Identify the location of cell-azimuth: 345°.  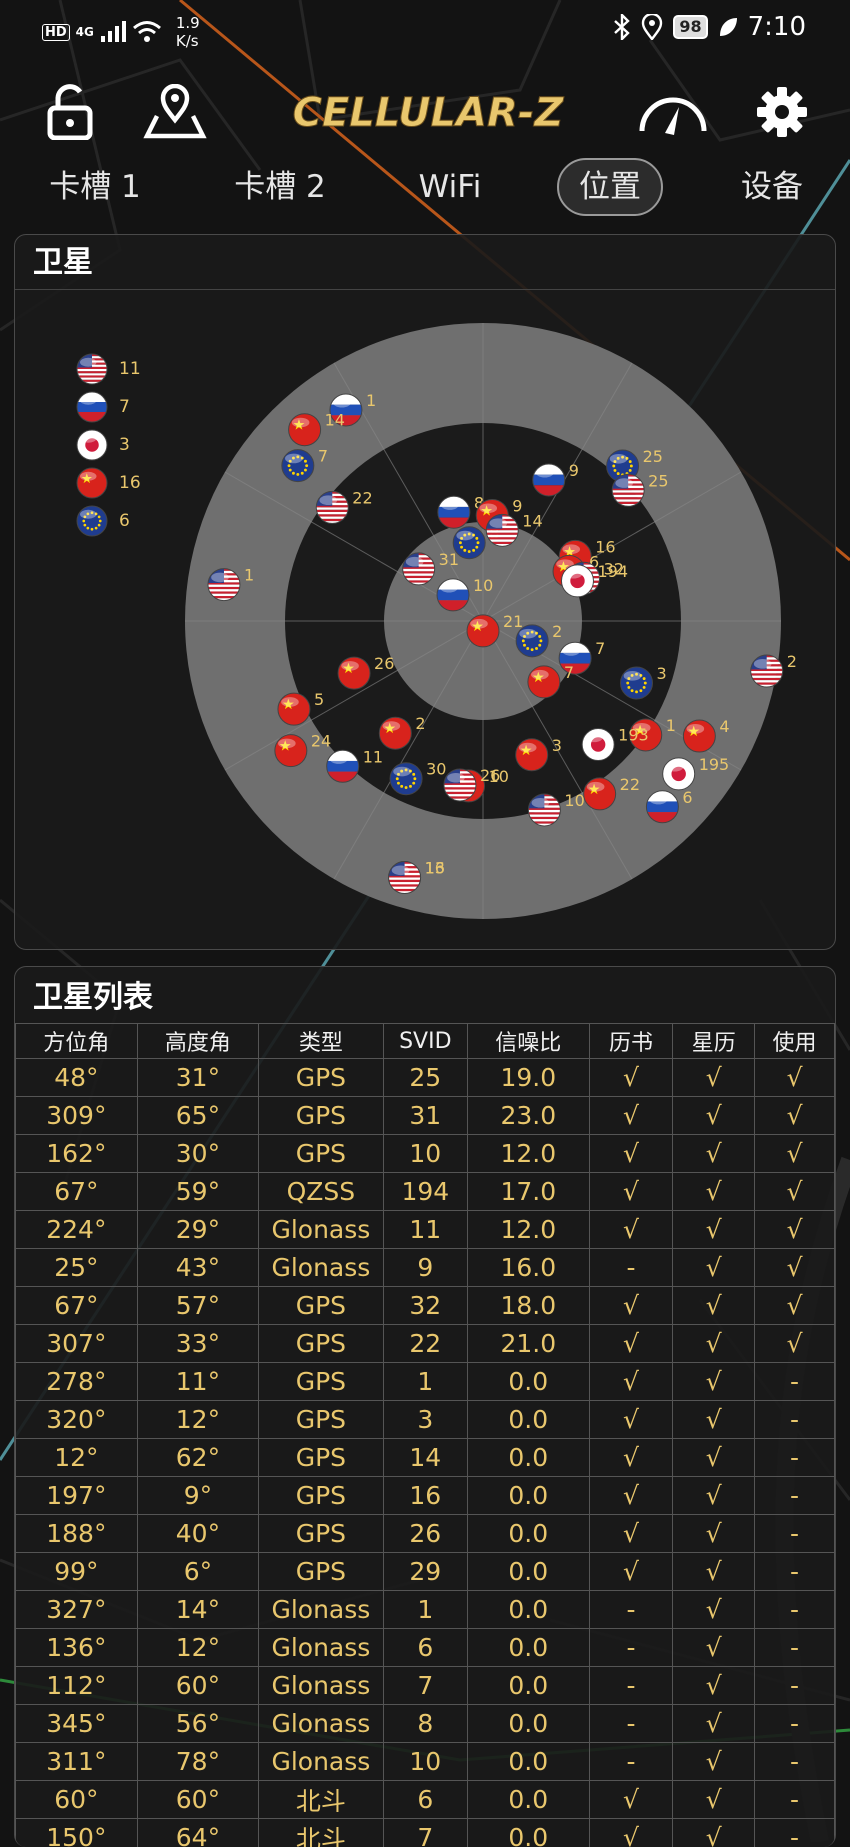
(77, 1724).